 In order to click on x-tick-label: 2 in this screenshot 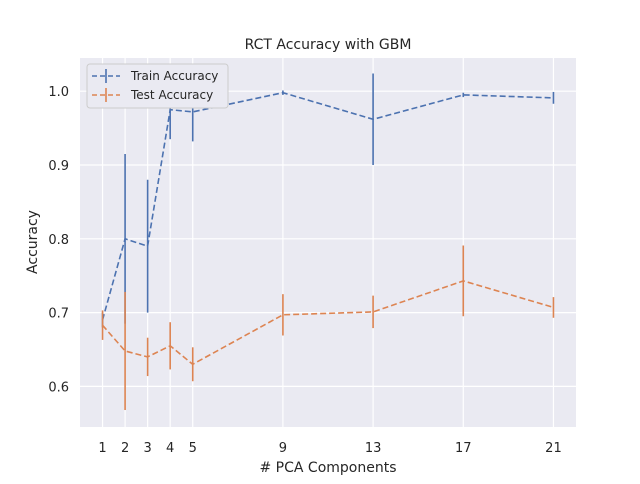, I will do `click(125, 448)`.